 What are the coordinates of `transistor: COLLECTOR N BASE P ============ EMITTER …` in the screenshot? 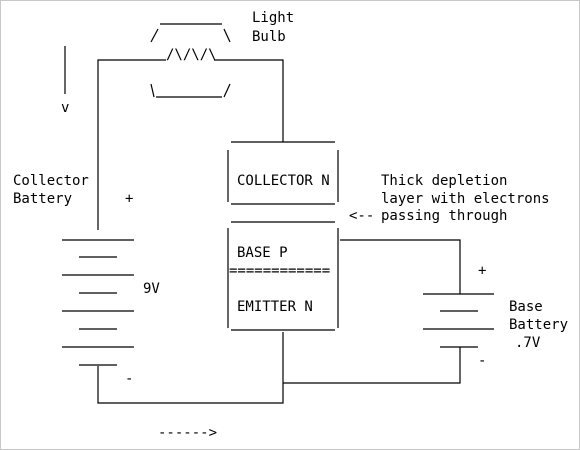 It's located at (283, 236).